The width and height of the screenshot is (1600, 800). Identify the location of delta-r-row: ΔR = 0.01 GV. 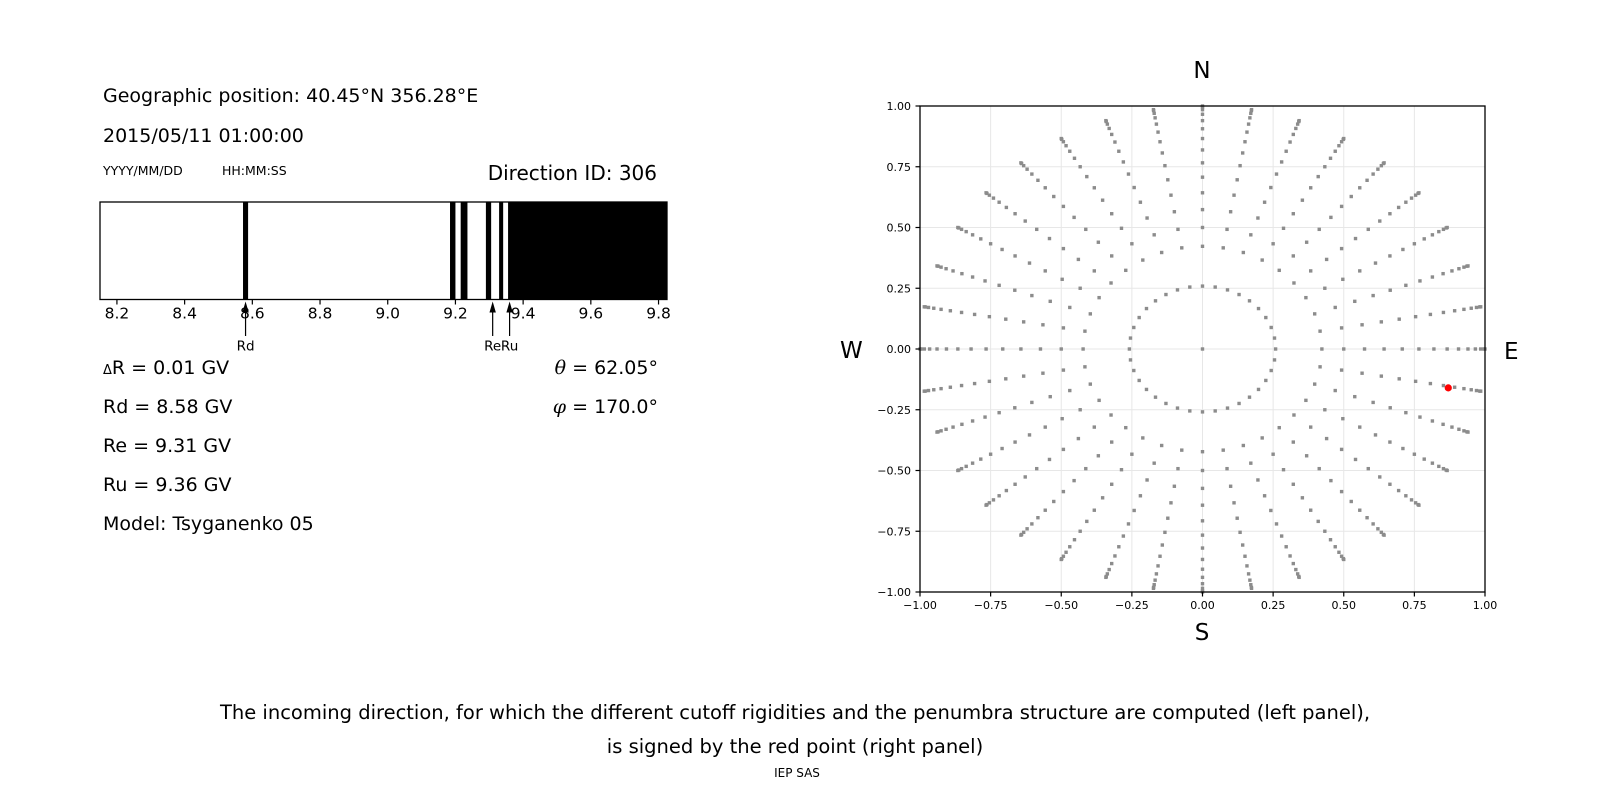
(166, 368).